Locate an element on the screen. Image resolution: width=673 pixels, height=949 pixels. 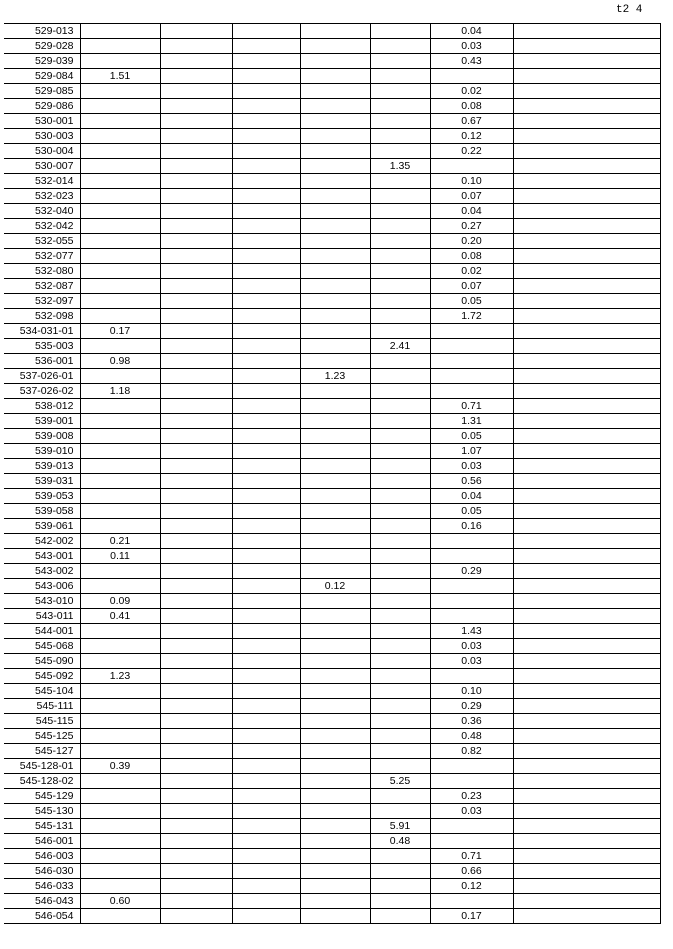
row-id: 543-001 is located at coordinates (42, 556).